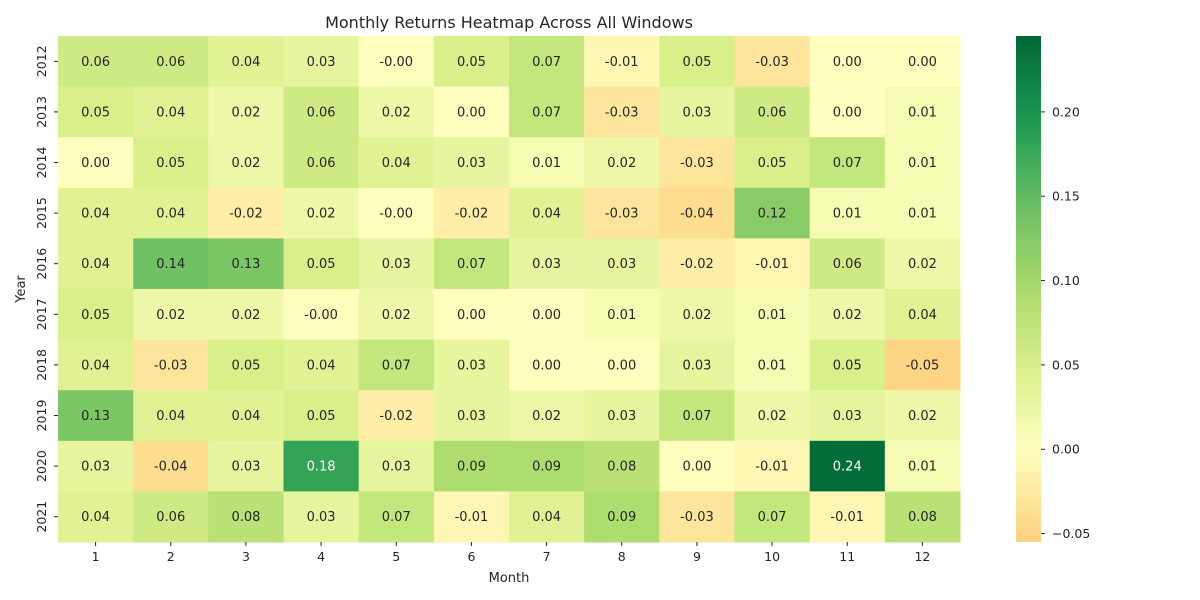  Describe the element at coordinates (1071, 533) in the screenshot. I see `colorbar-tick-label: −0.05` at that location.